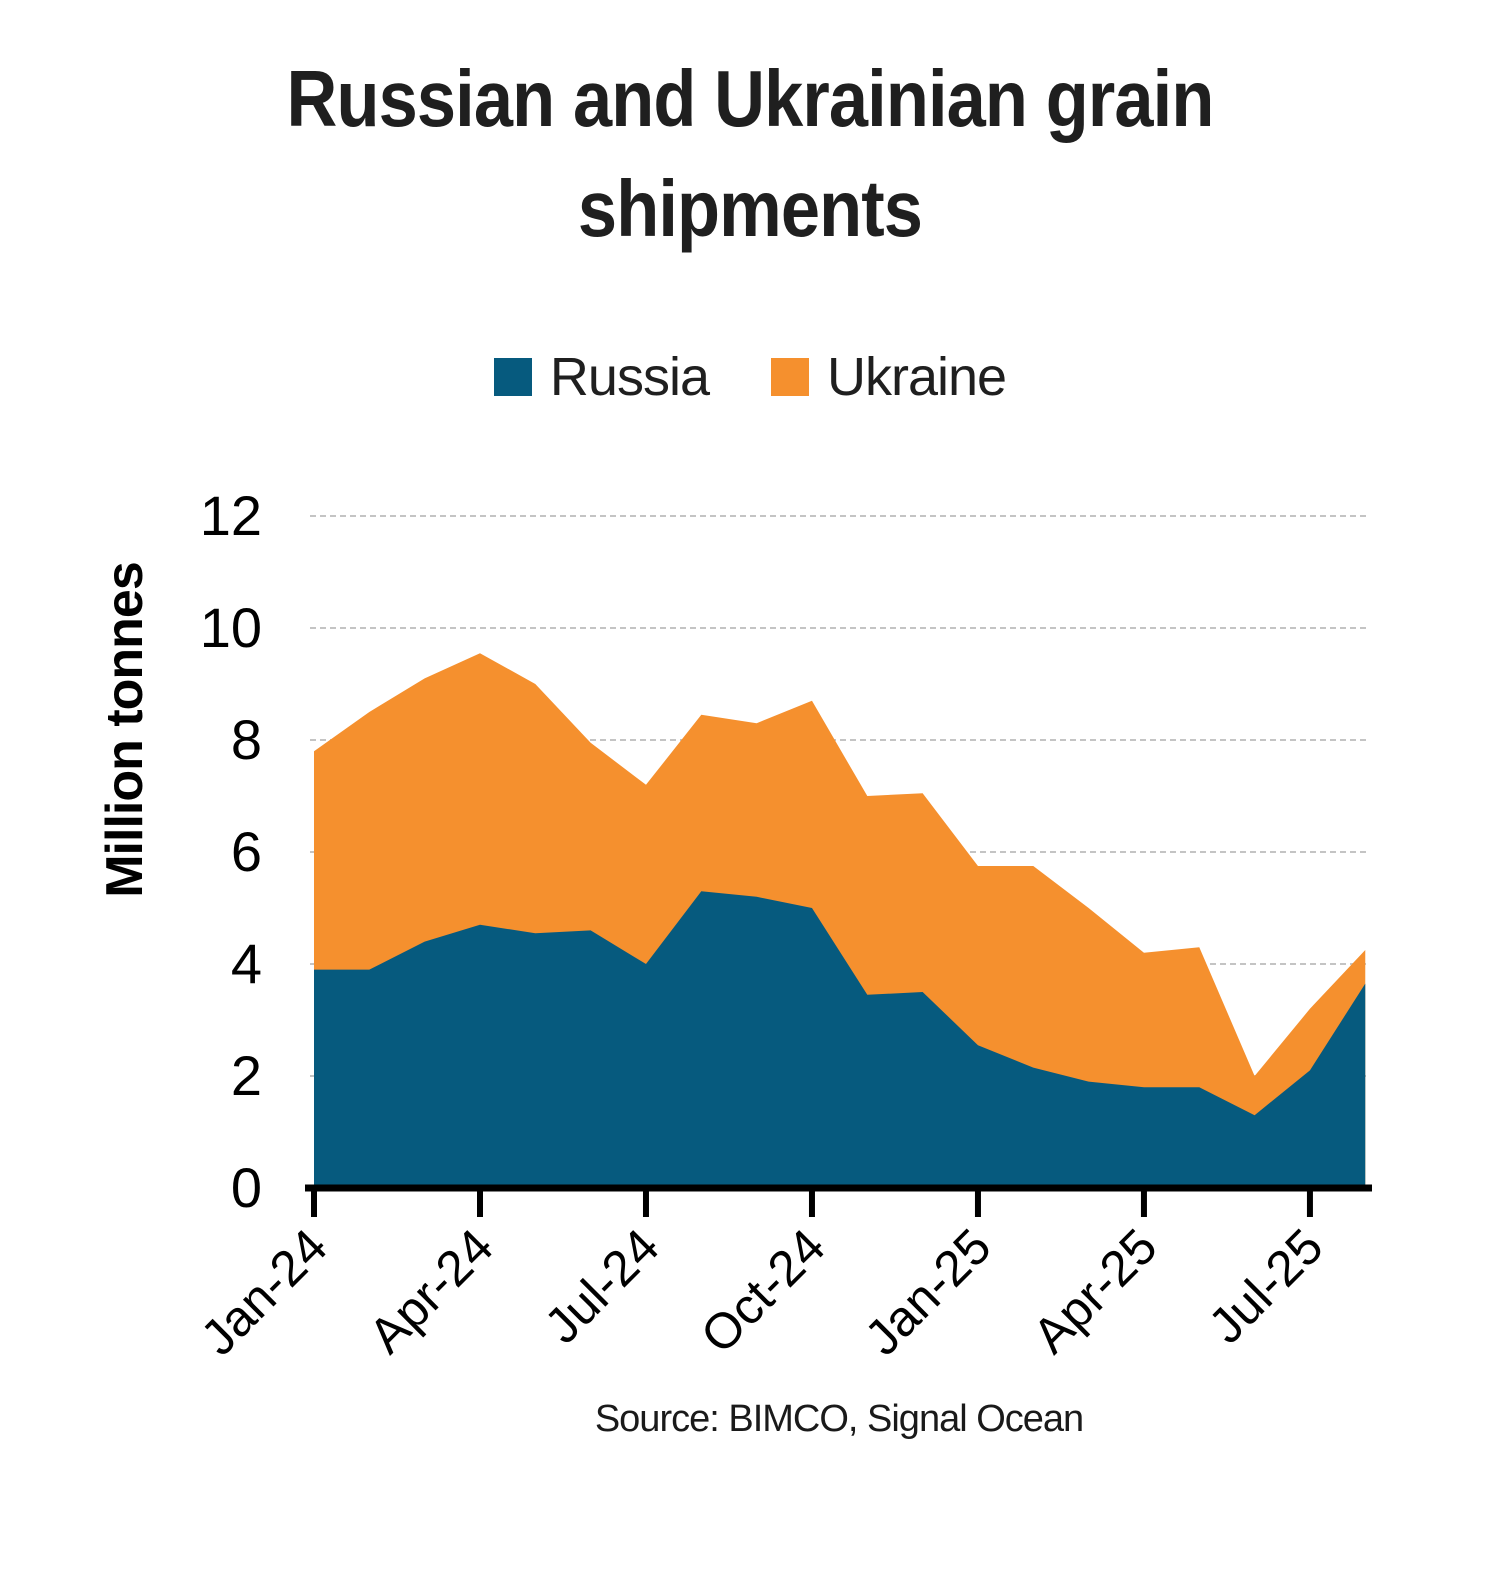 This screenshot has height=1572, width=1500. What do you see at coordinates (431, 1291) in the screenshot?
I see `x-tick-label-Apr-24: Apr-24` at bounding box center [431, 1291].